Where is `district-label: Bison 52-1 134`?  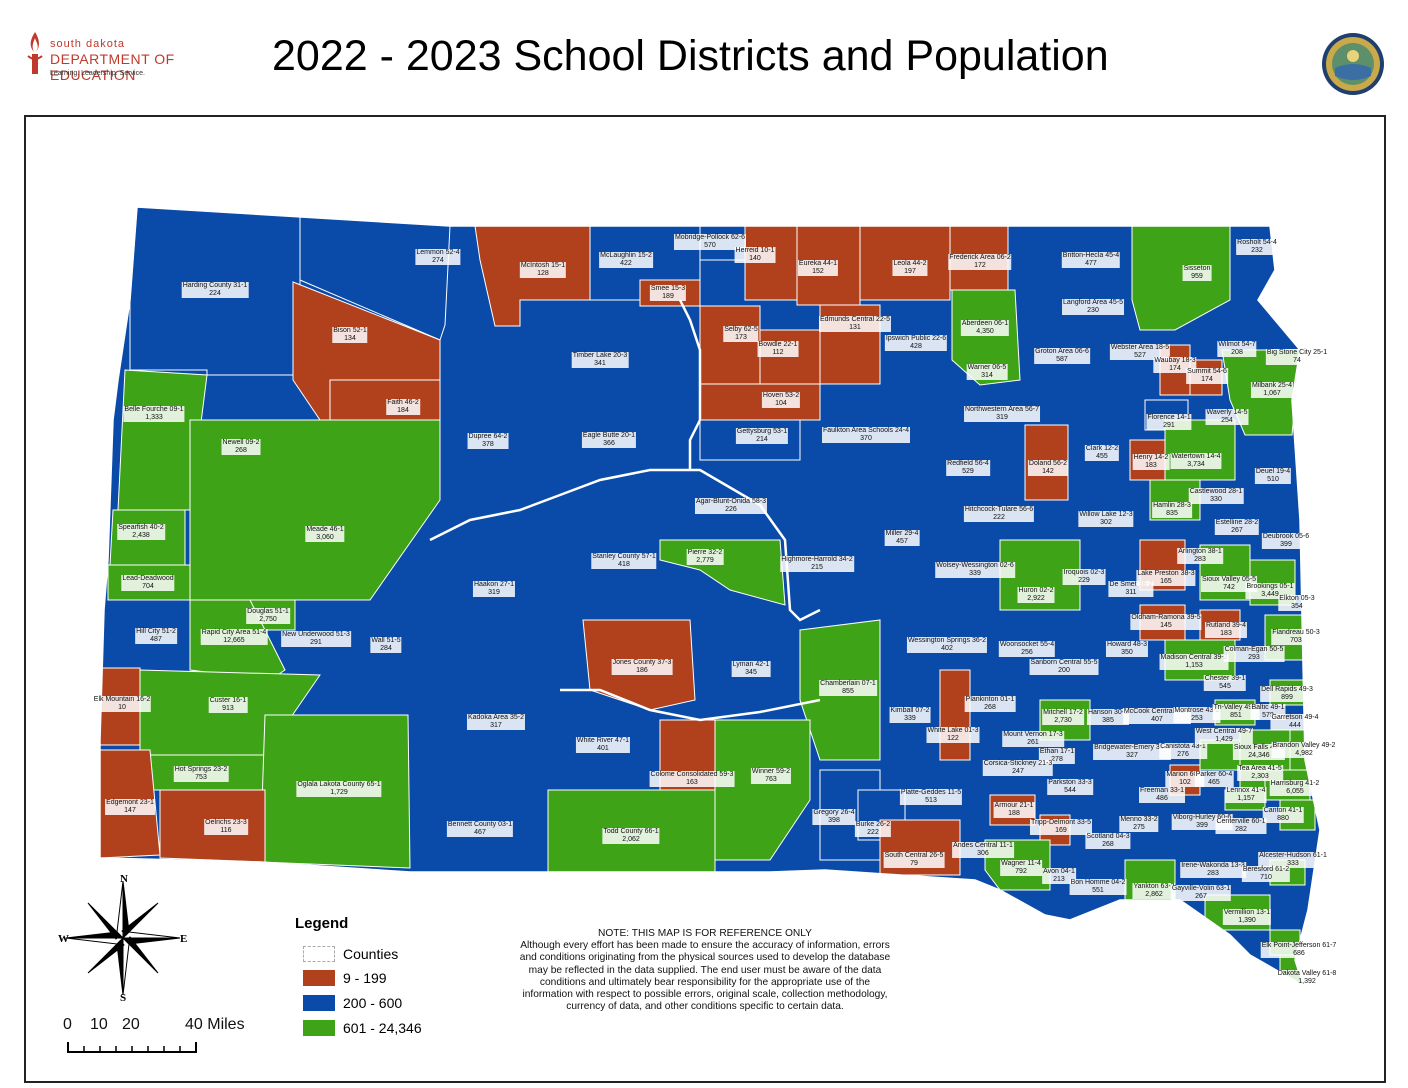 district-label: Bison 52-1 134 is located at coordinates (350, 335).